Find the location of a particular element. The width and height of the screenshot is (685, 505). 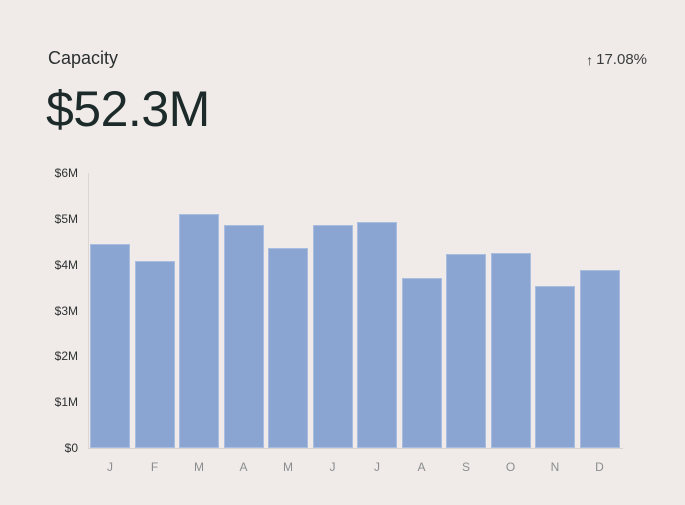

y-axis-line is located at coordinates (88, 310).